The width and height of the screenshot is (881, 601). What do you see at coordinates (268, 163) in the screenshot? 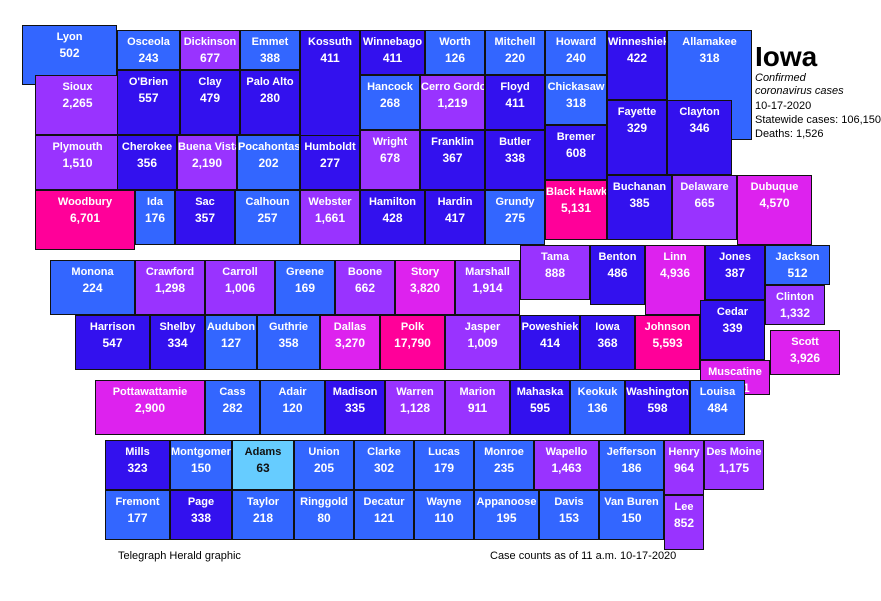
I see `county-case-count: 202` at bounding box center [268, 163].